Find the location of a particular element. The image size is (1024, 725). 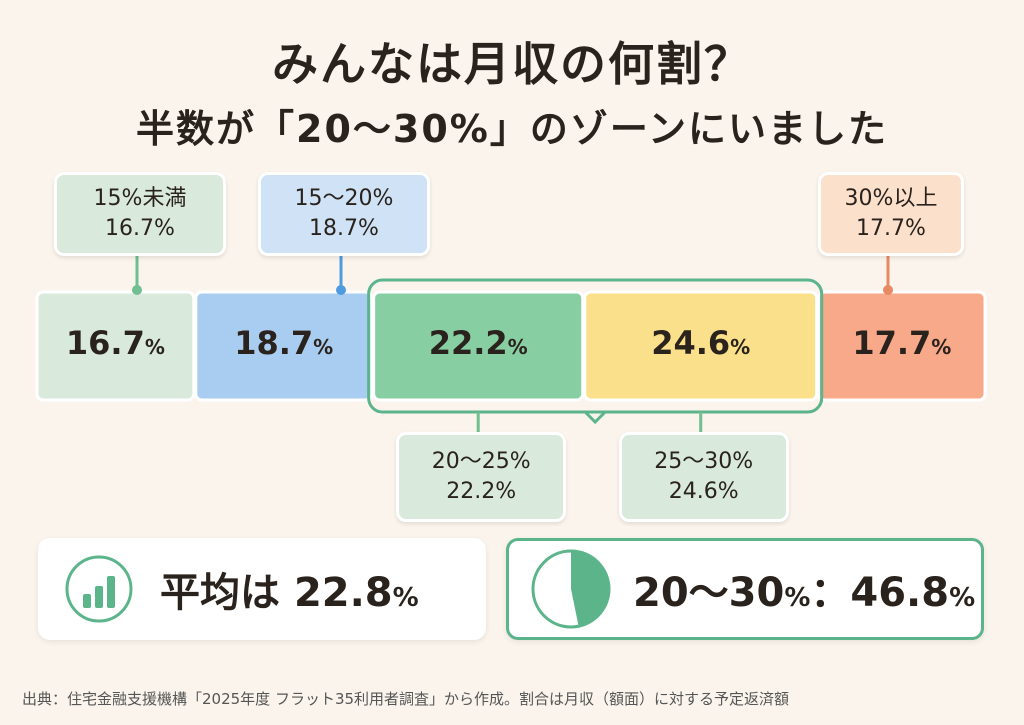

callout-category: 15〜20% is located at coordinates (344, 198).